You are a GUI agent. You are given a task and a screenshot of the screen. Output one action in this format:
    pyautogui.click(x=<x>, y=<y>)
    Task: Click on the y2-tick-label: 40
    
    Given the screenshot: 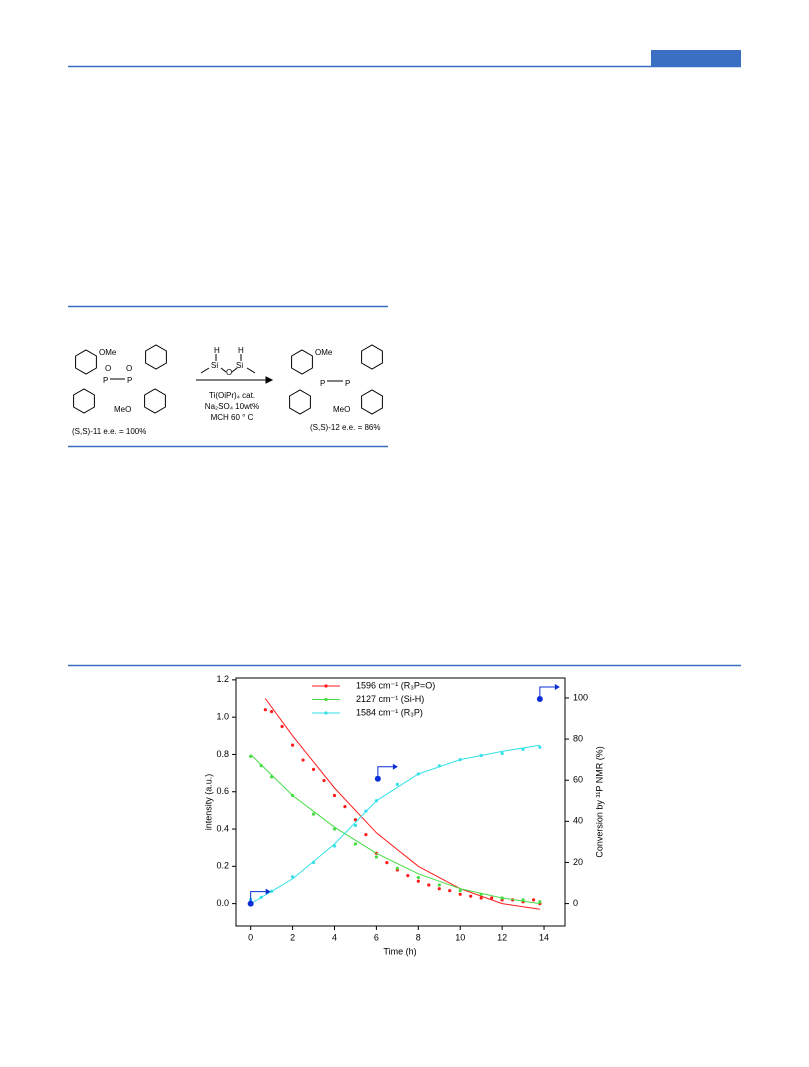 What is the action you would take?
    pyautogui.click(x=578, y=821)
    